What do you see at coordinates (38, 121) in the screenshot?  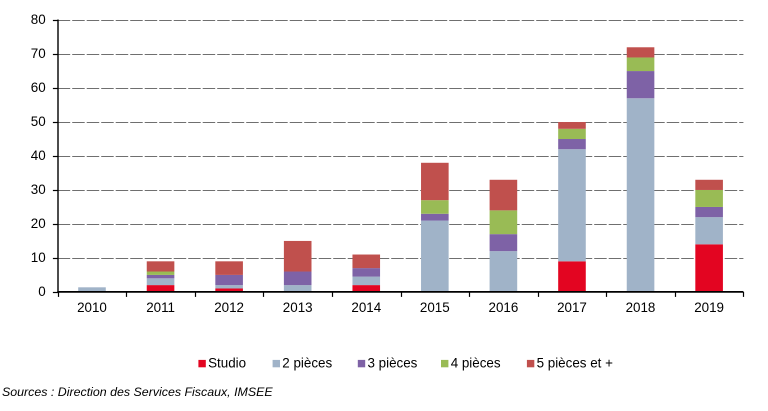 I see `svg-text: 50` at bounding box center [38, 121].